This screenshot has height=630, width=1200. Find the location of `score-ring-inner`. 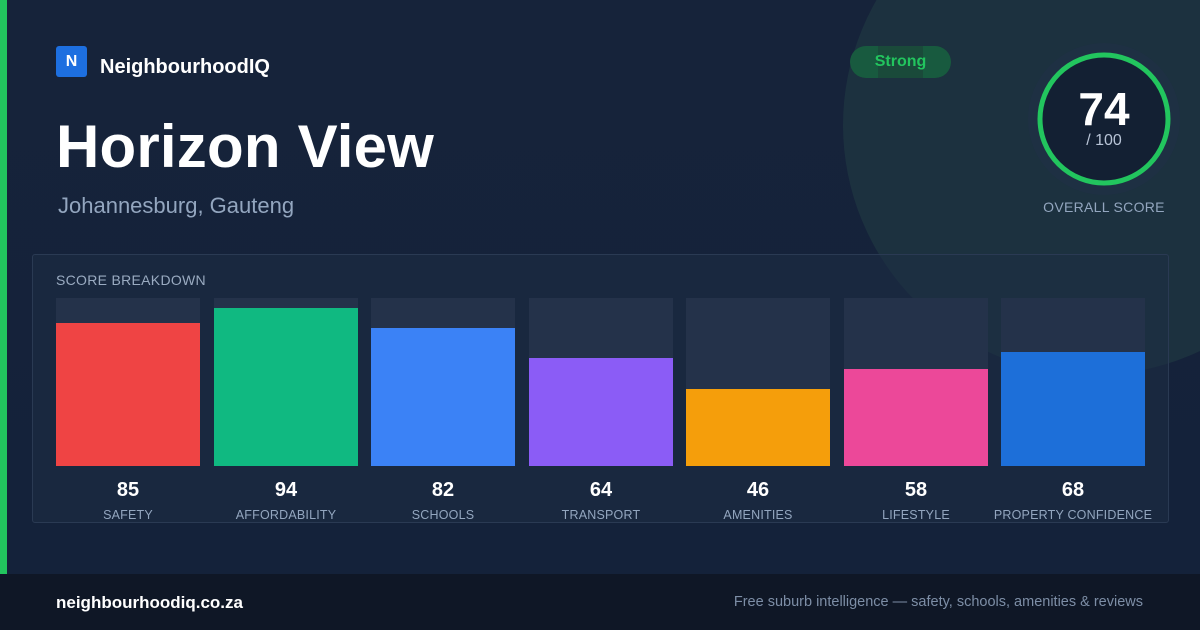

score-ring-inner is located at coordinates (1104, 119).